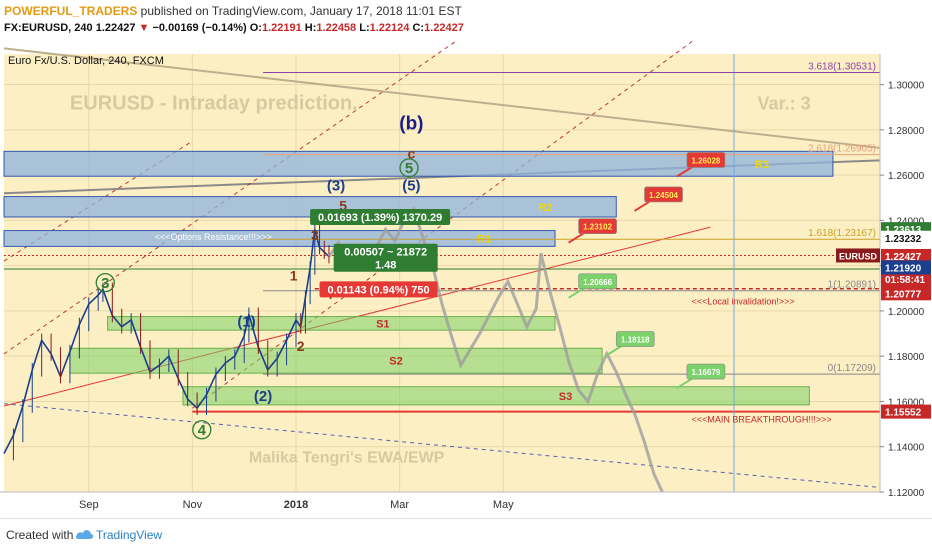  What do you see at coordinates (294, 276) in the screenshot?
I see `wave-label: 1` at bounding box center [294, 276].